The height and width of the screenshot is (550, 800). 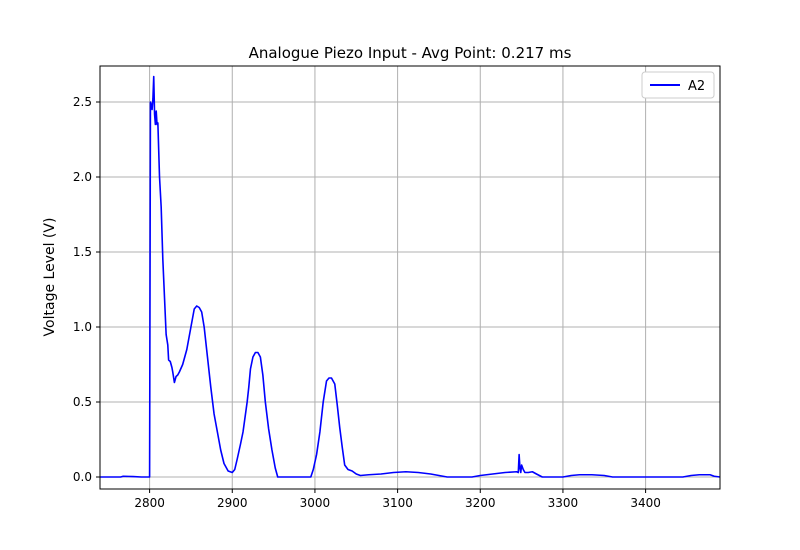 What do you see at coordinates (645, 503) in the screenshot?
I see `x-tick-label: 3400` at bounding box center [645, 503].